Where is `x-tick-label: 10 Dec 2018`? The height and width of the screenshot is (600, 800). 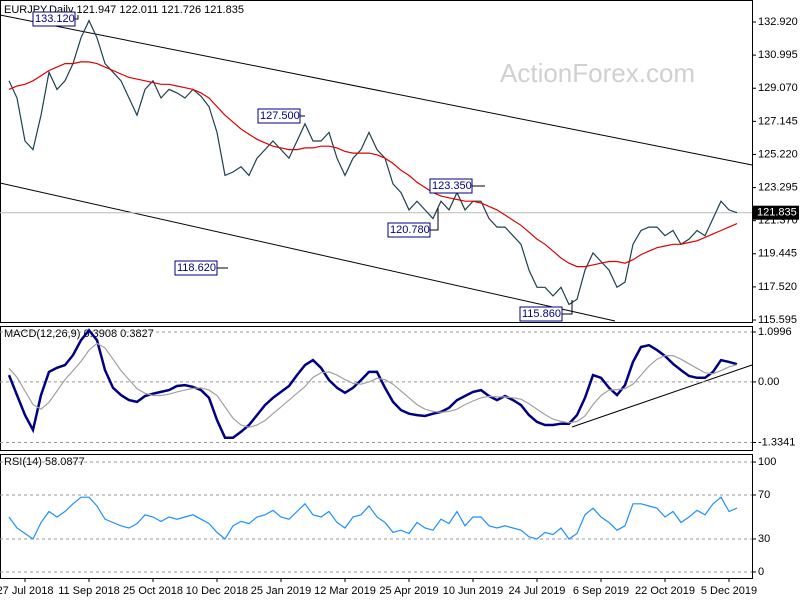 x-tick-label: 10 Dec 2018 is located at coordinates (217, 591).